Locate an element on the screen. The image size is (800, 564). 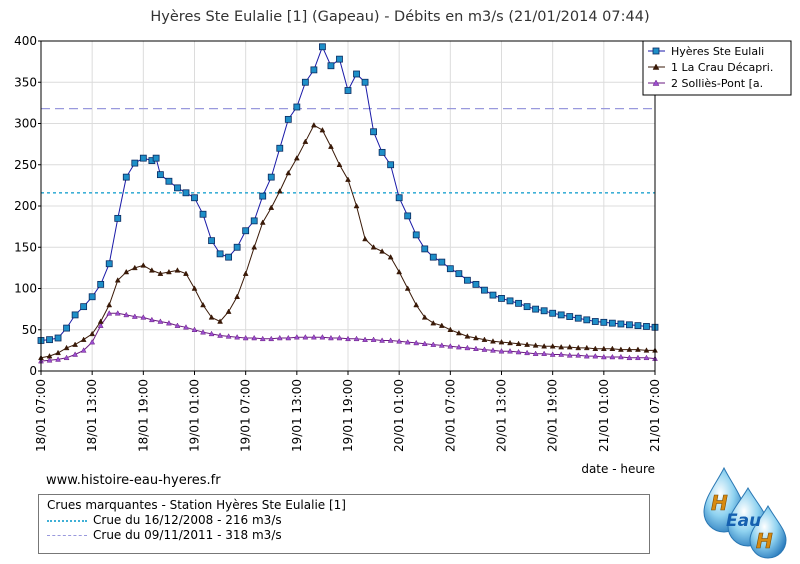
x-tick-label: 20/01 01:00 is located at coordinates (399, 415).